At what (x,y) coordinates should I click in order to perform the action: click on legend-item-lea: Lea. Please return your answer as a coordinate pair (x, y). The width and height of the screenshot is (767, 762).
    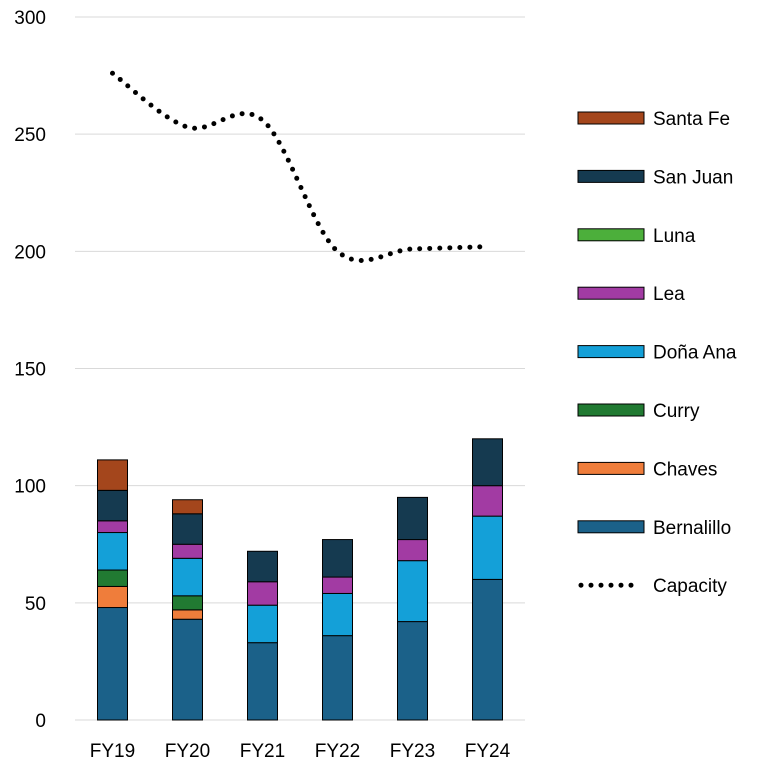
    Looking at the image, I should click on (631, 294).